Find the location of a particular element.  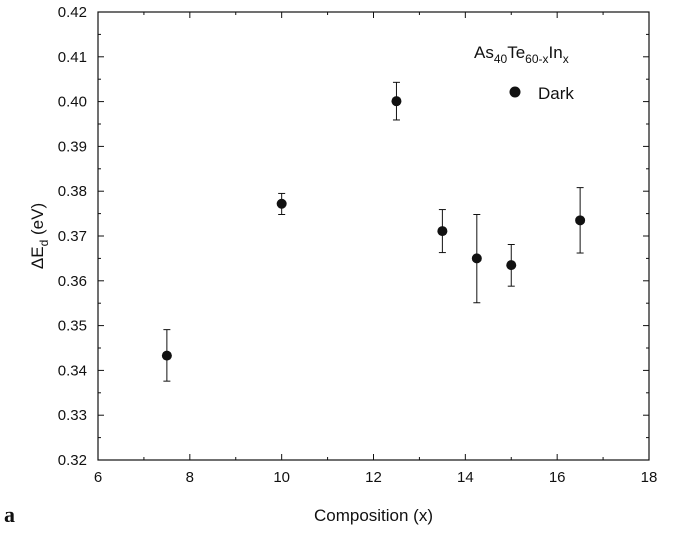

legend: As40Te60-xInx Dark is located at coordinates (524, 73).